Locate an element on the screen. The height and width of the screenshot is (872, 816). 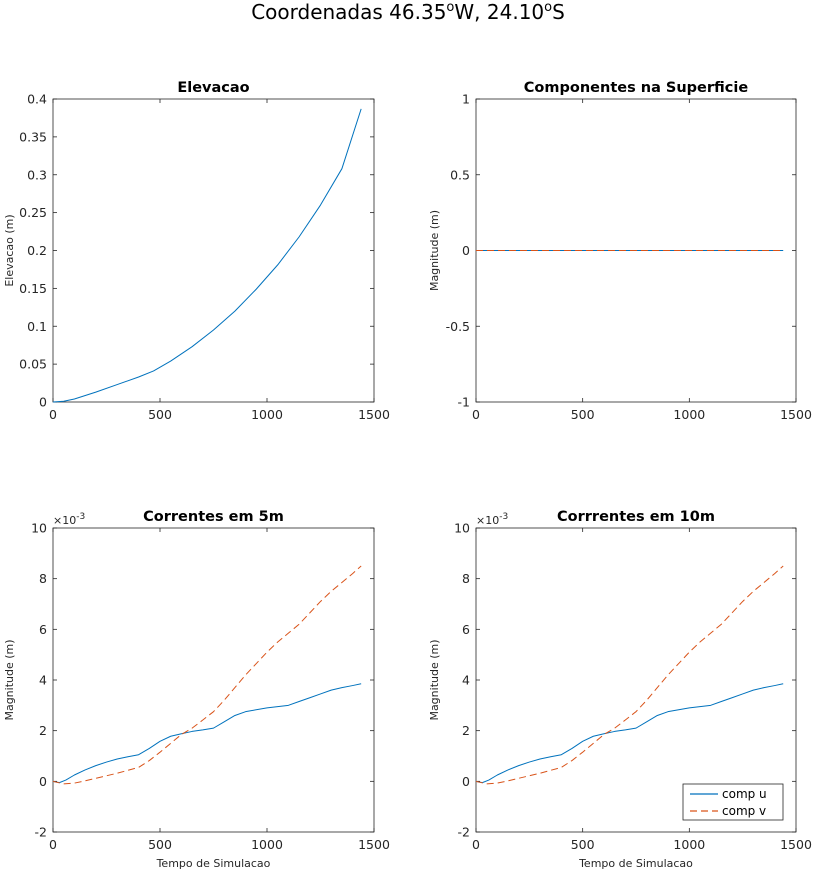
y-axis-label: Elevacao (m) is located at coordinates (9, 250).